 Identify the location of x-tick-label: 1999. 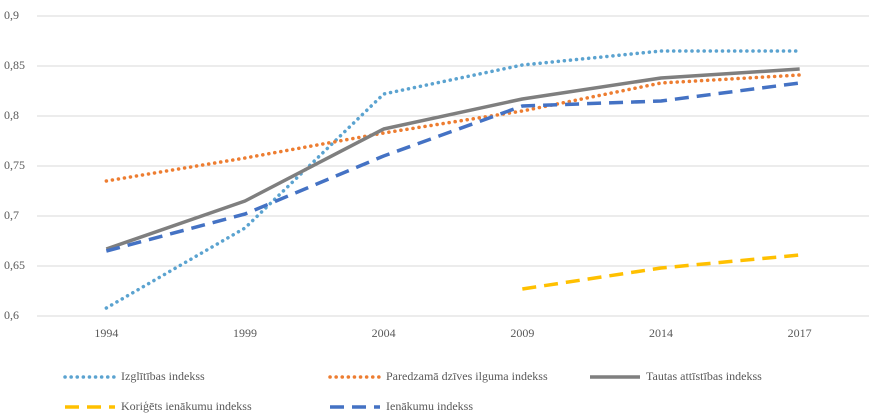
(245, 333).